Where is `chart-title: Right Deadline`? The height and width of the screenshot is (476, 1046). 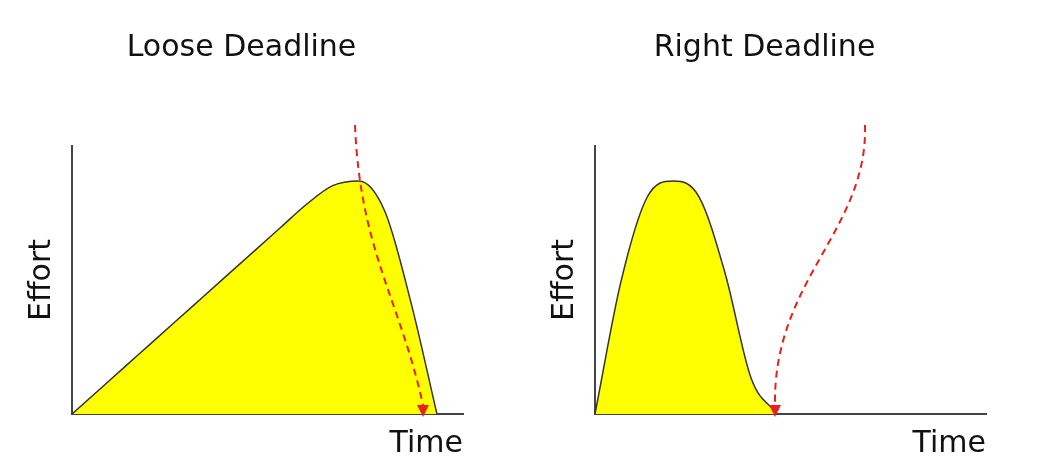 chart-title: Right Deadline is located at coordinates (764, 45).